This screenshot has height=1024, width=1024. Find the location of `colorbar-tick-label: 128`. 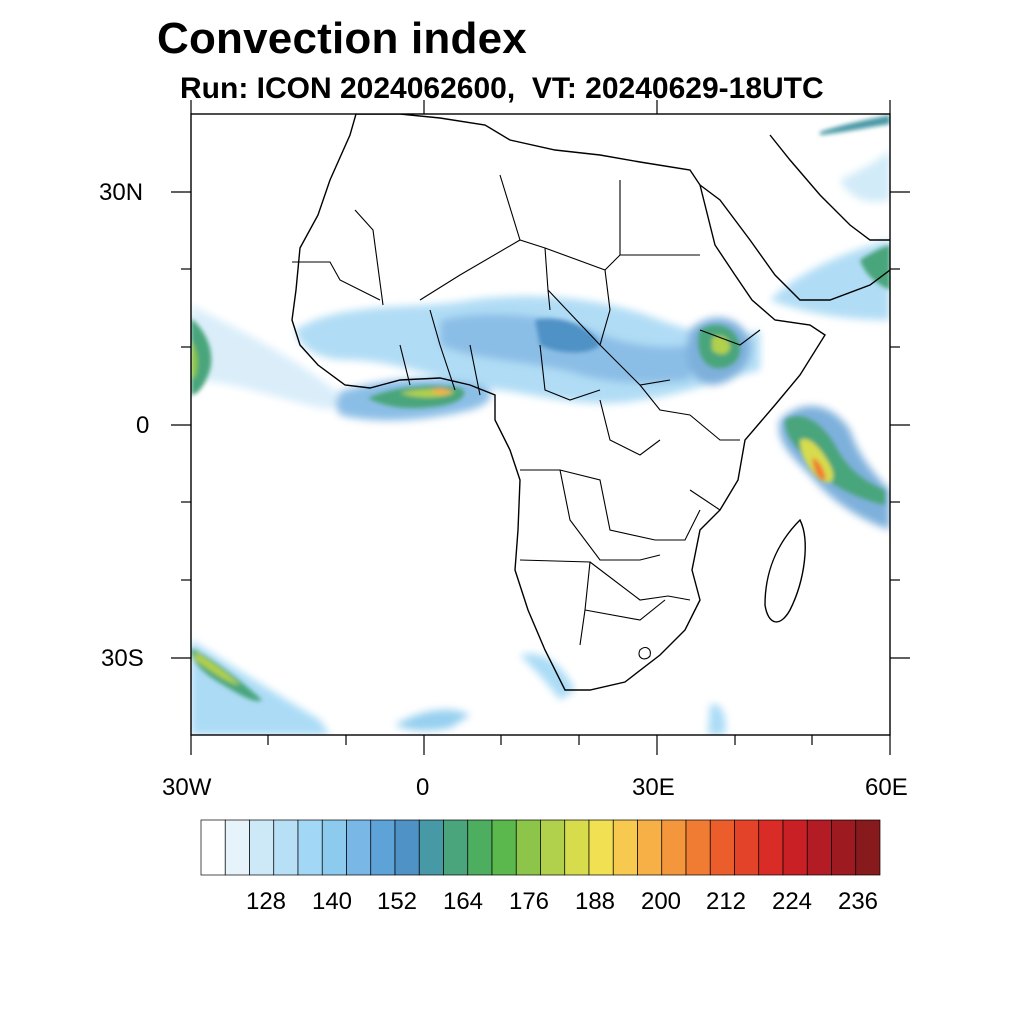

colorbar-tick-label: 128 is located at coordinates (266, 901).